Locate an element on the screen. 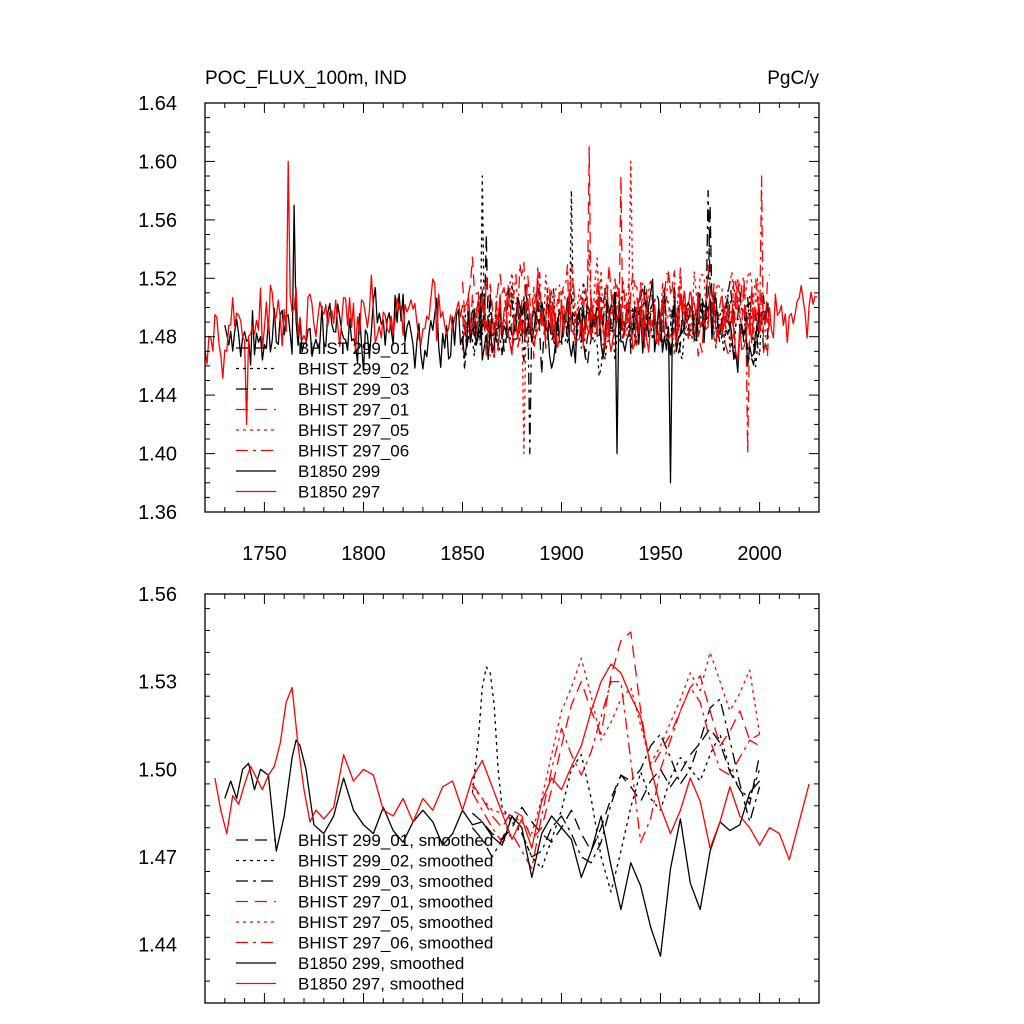  legend-label: BHIST 299_02 is located at coordinates (353, 369).